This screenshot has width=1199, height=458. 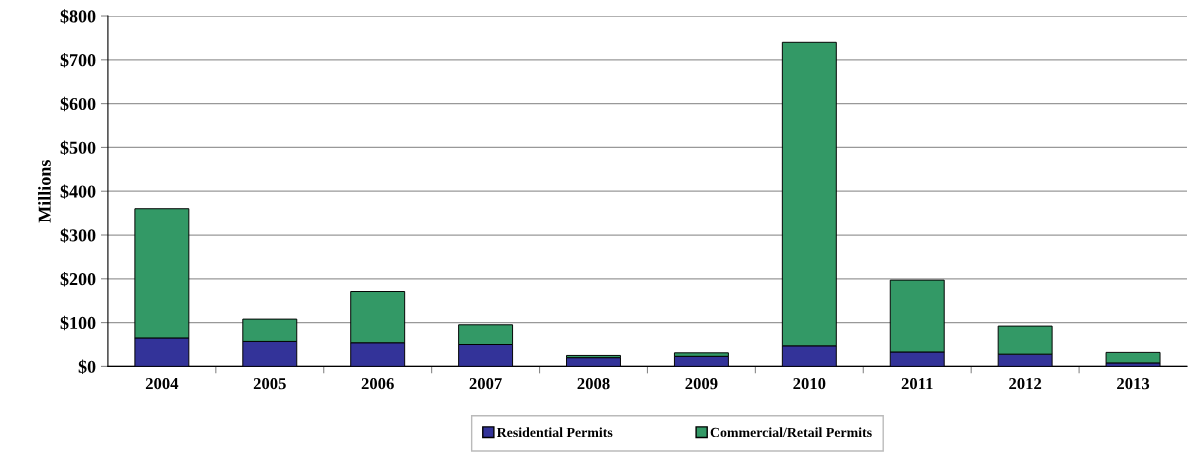 I want to click on y-axis-title: Millions, so click(x=44, y=191).